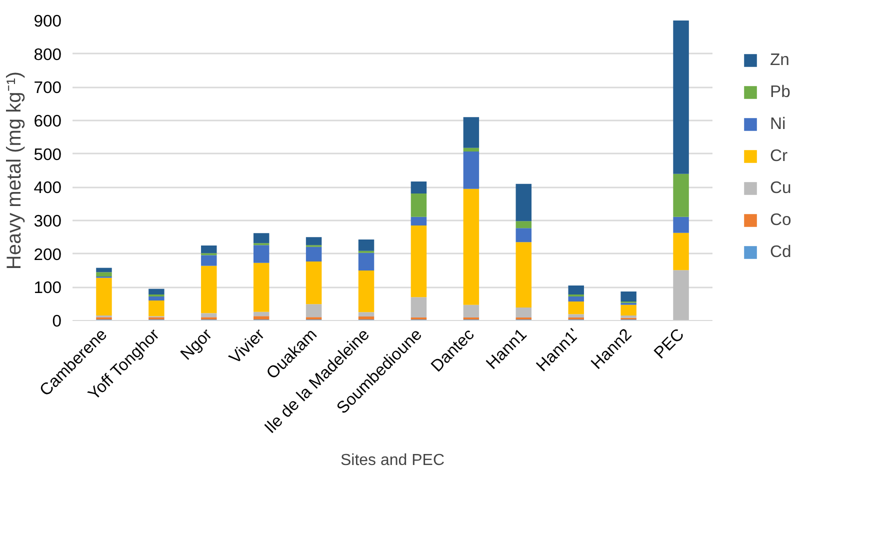 The width and height of the screenshot is (882, 534). Describe the element at coordinates (778, 124) in the screenshot. I see `legend-label: Ni` at that location.